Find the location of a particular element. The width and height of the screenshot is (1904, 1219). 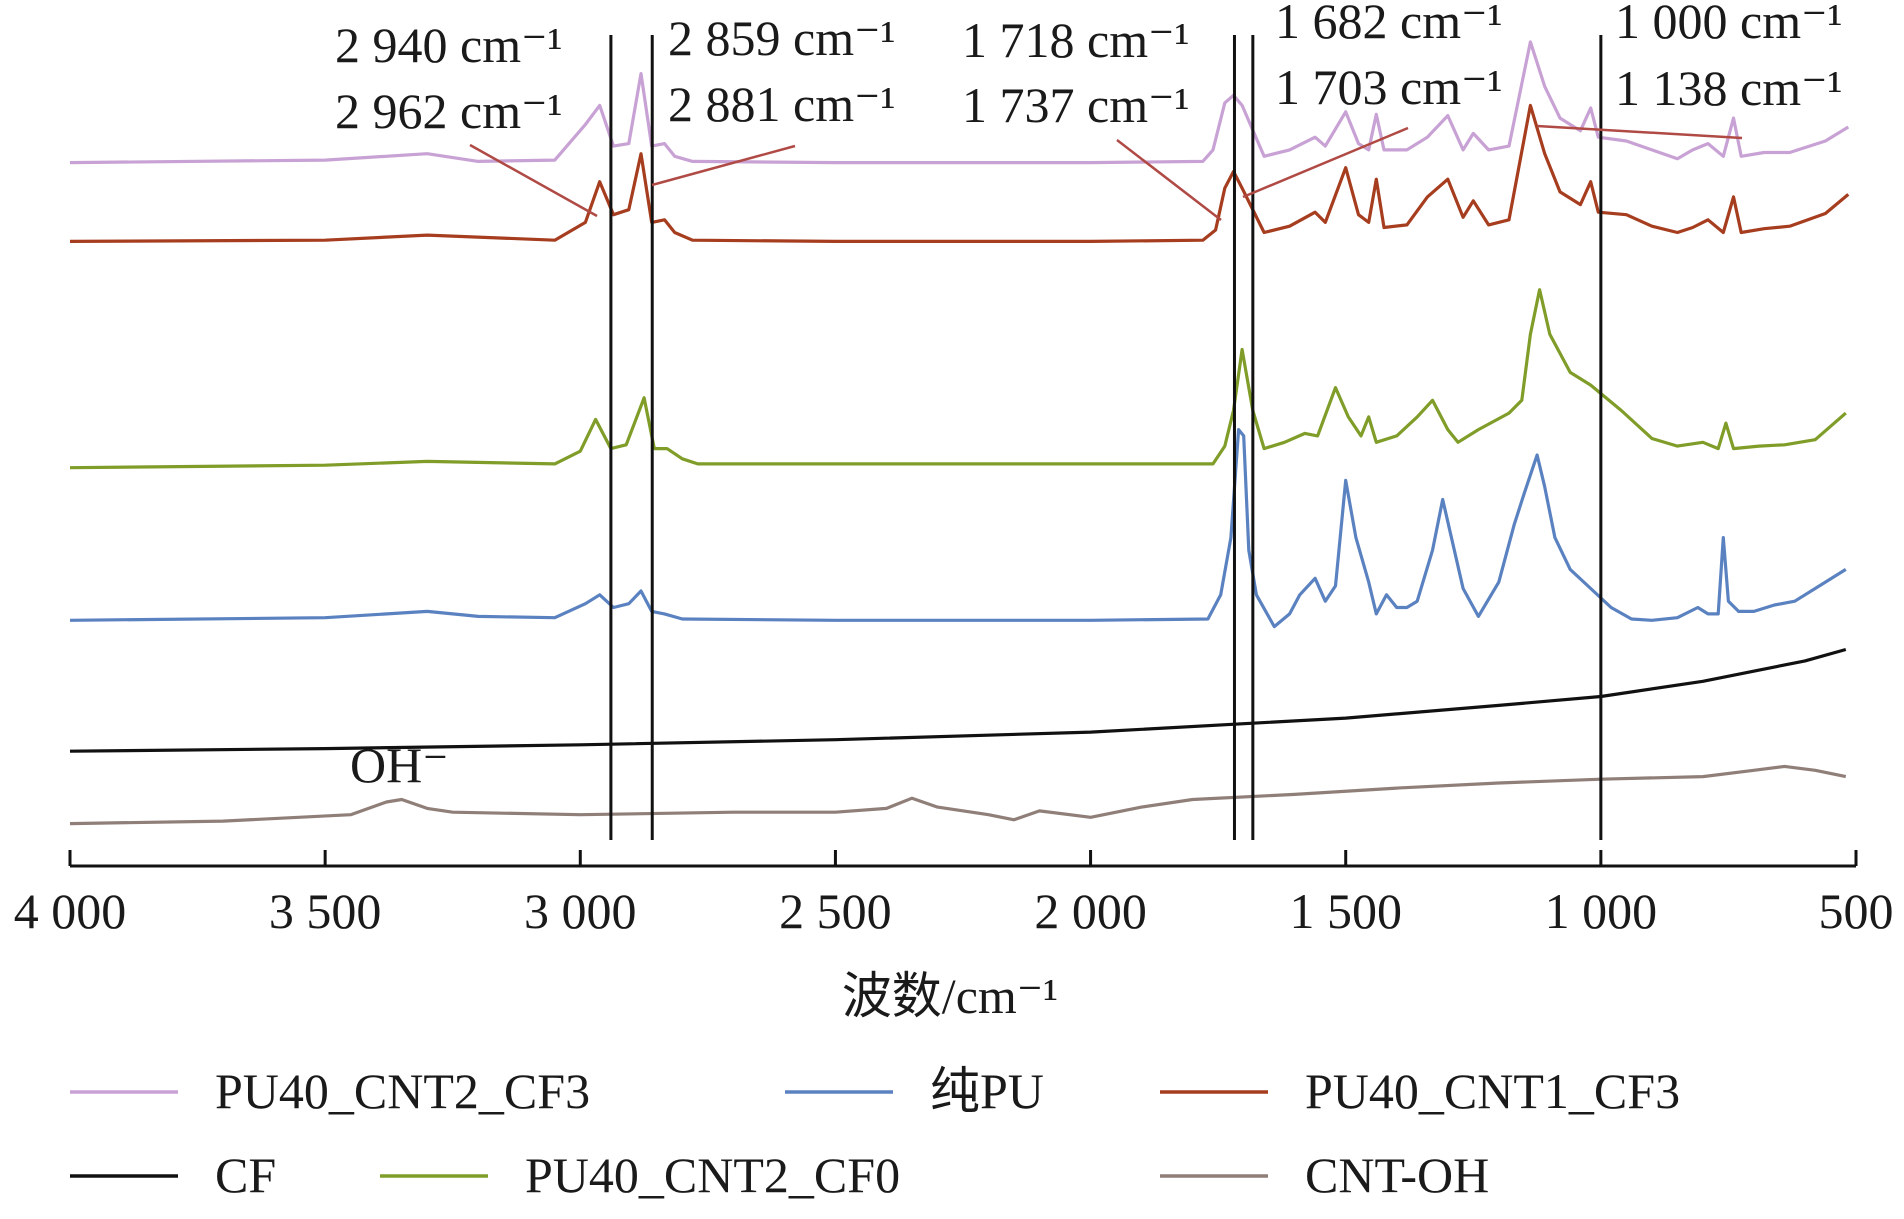

x-tick-label: 2 000 is located at coordinates (1090, 911).